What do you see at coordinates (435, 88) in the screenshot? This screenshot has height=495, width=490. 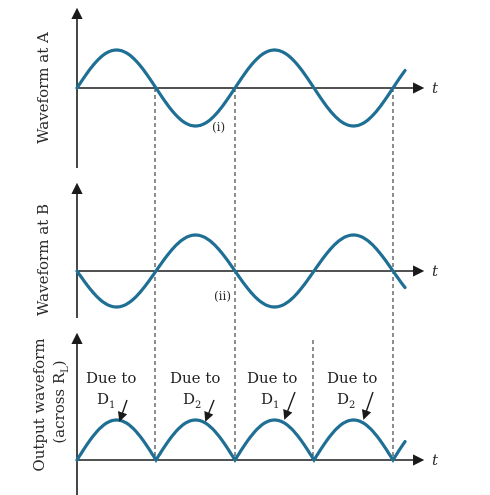 I see `t-label-a: t` at bounding box center [435, 88].